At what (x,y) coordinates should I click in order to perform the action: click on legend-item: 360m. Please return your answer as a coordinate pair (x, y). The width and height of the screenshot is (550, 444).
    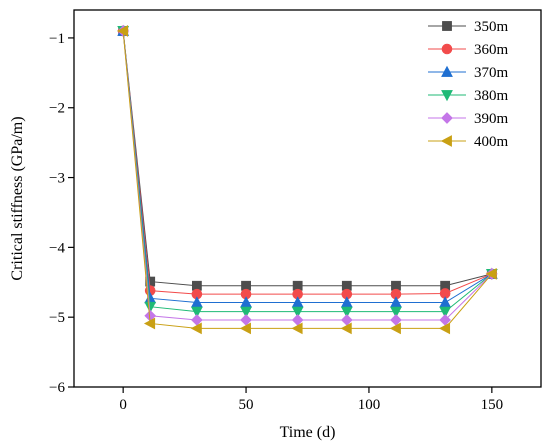
    Looking at the image, I should click on (468, 50).